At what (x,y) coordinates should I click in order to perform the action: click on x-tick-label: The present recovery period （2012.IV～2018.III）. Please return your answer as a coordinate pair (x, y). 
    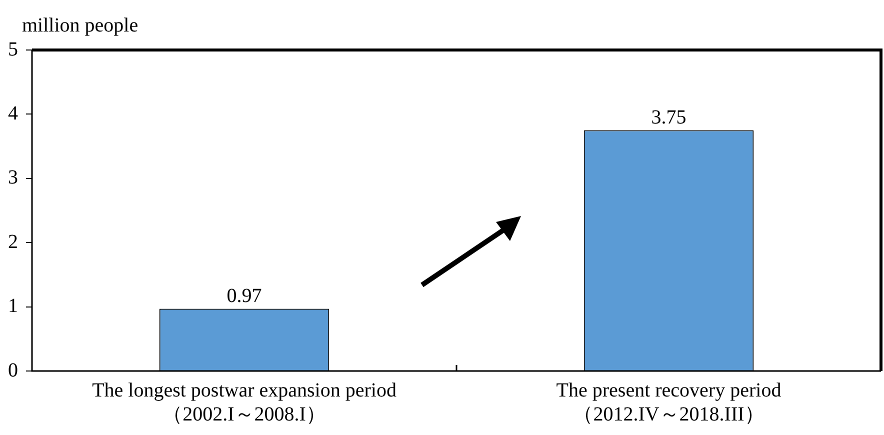
    Looking at the image, I should click on (669, 402).